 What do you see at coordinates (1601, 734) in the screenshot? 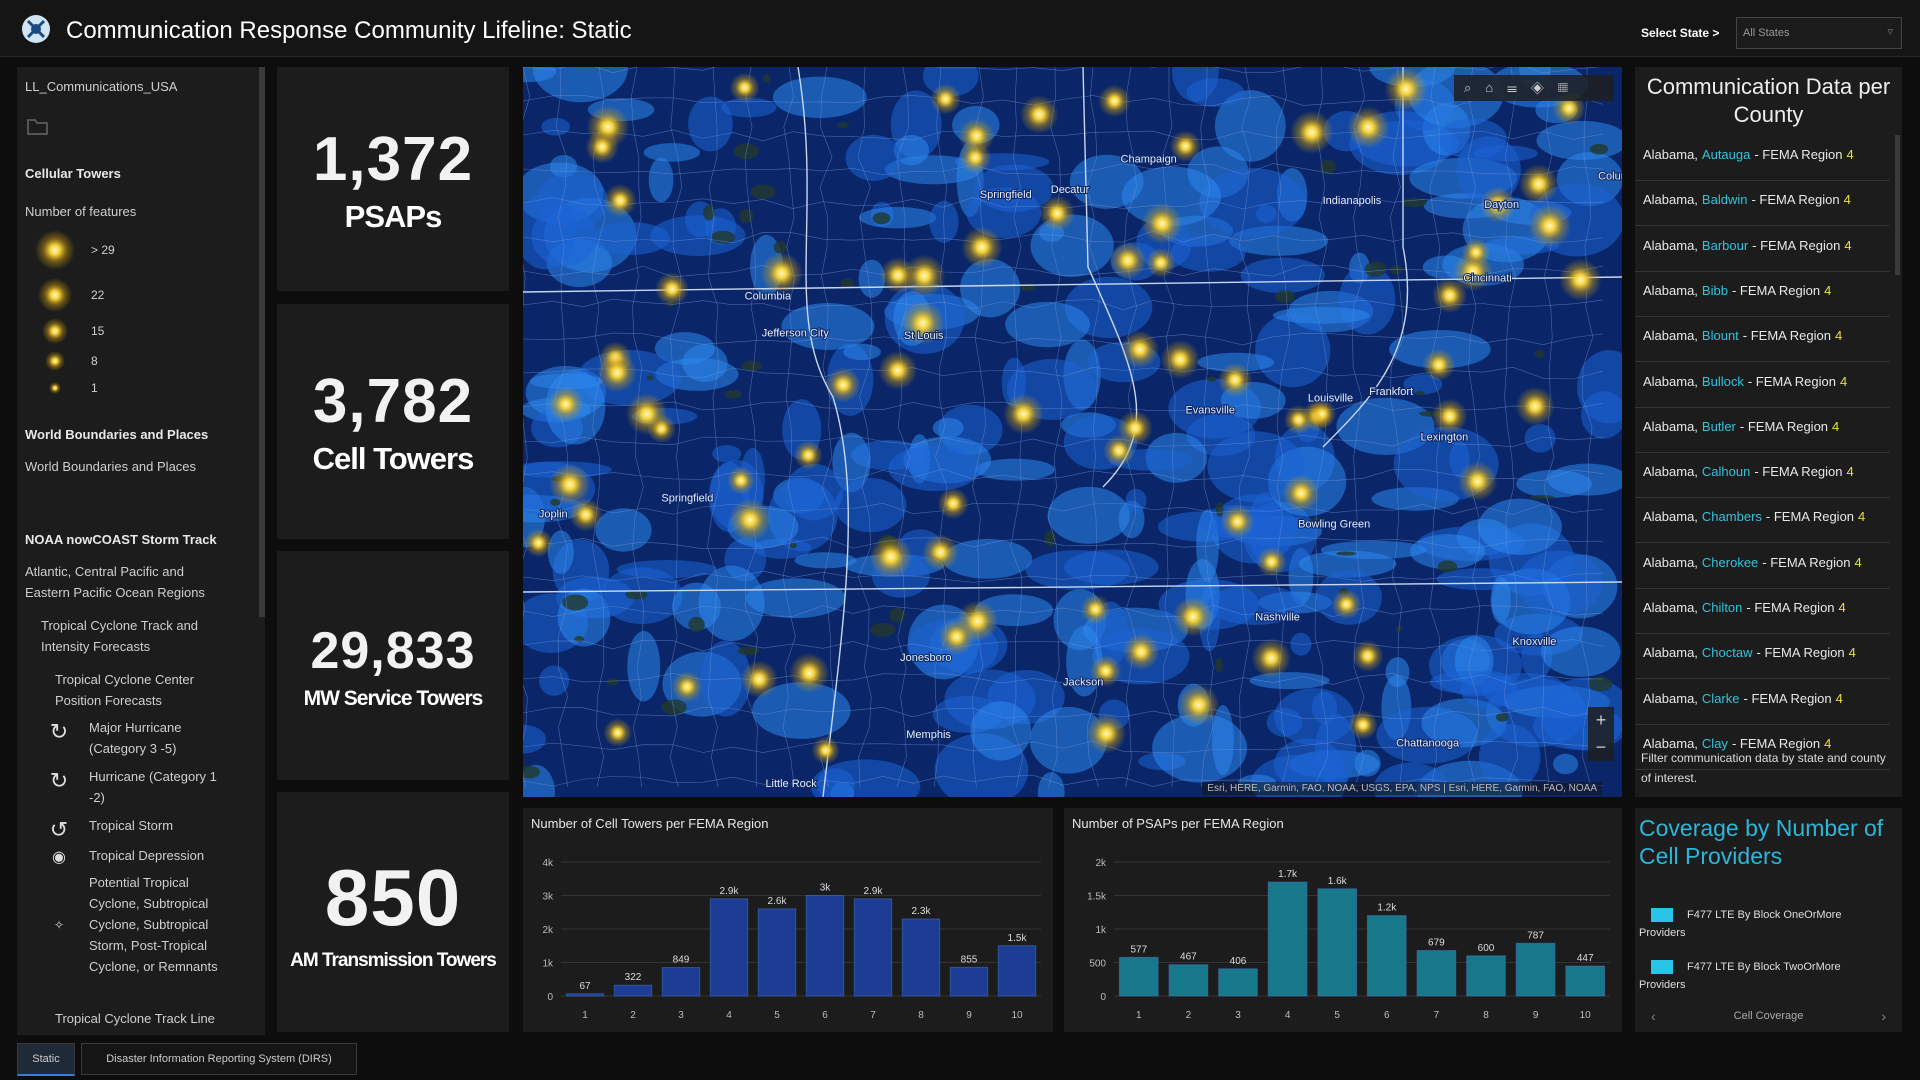
I see `zoom-controls: + −` at bounding box center [1601, 734].